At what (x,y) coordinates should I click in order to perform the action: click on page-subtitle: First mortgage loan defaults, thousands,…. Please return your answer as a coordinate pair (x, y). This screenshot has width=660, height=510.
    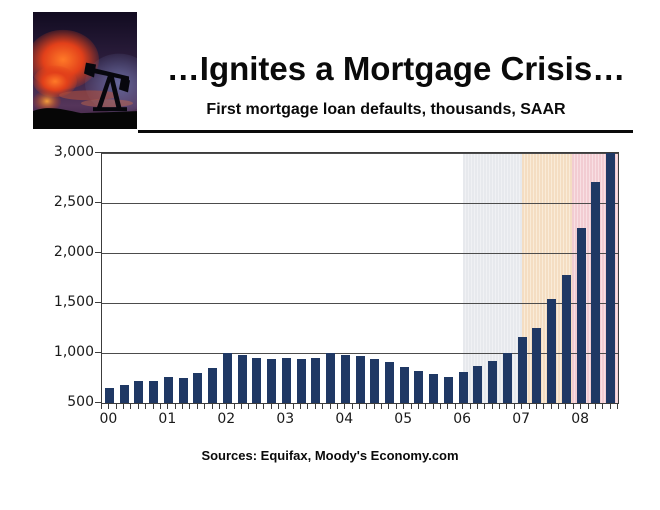
    Looking at the image, I should click on (386, 109).